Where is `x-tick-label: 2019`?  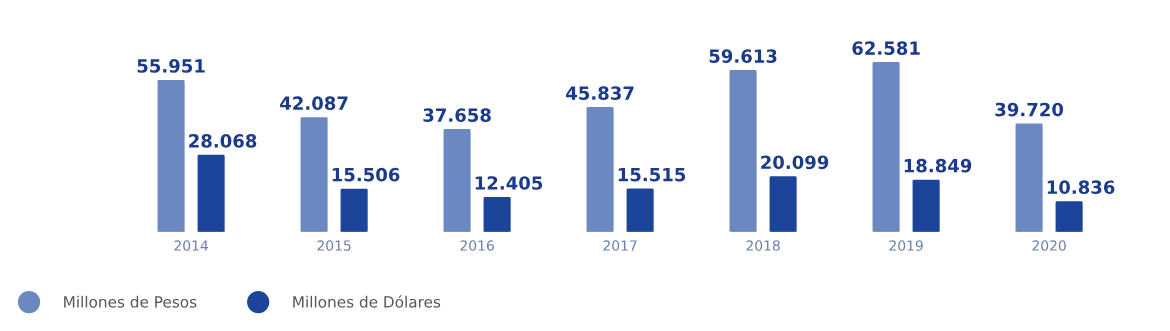
x-tick-label: 2019 is located at coordinates (906, 245).